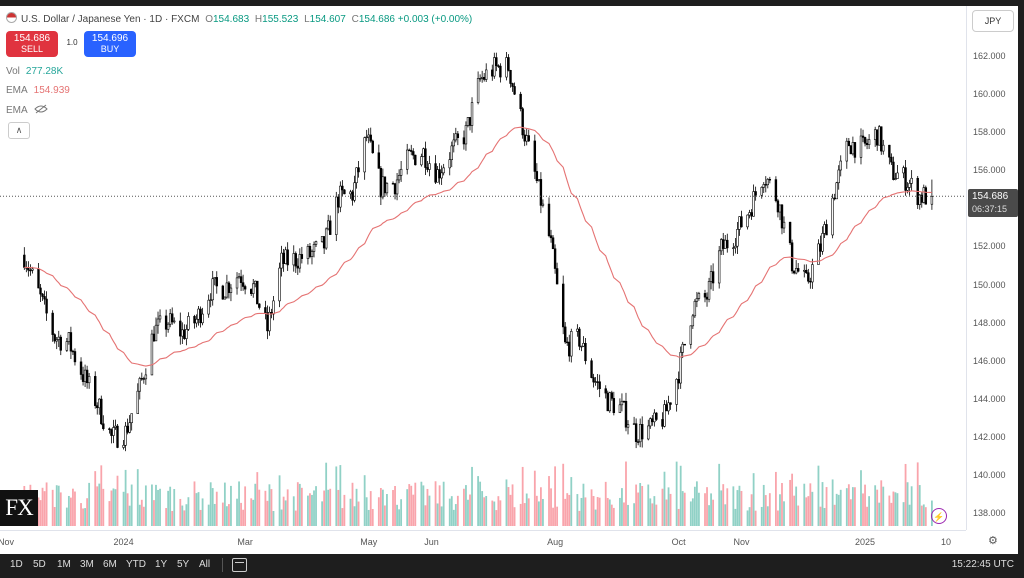 Image resolution: width=1024 pixels, height=578 pixels. I want to click on range-all: All, so click(205, 564).